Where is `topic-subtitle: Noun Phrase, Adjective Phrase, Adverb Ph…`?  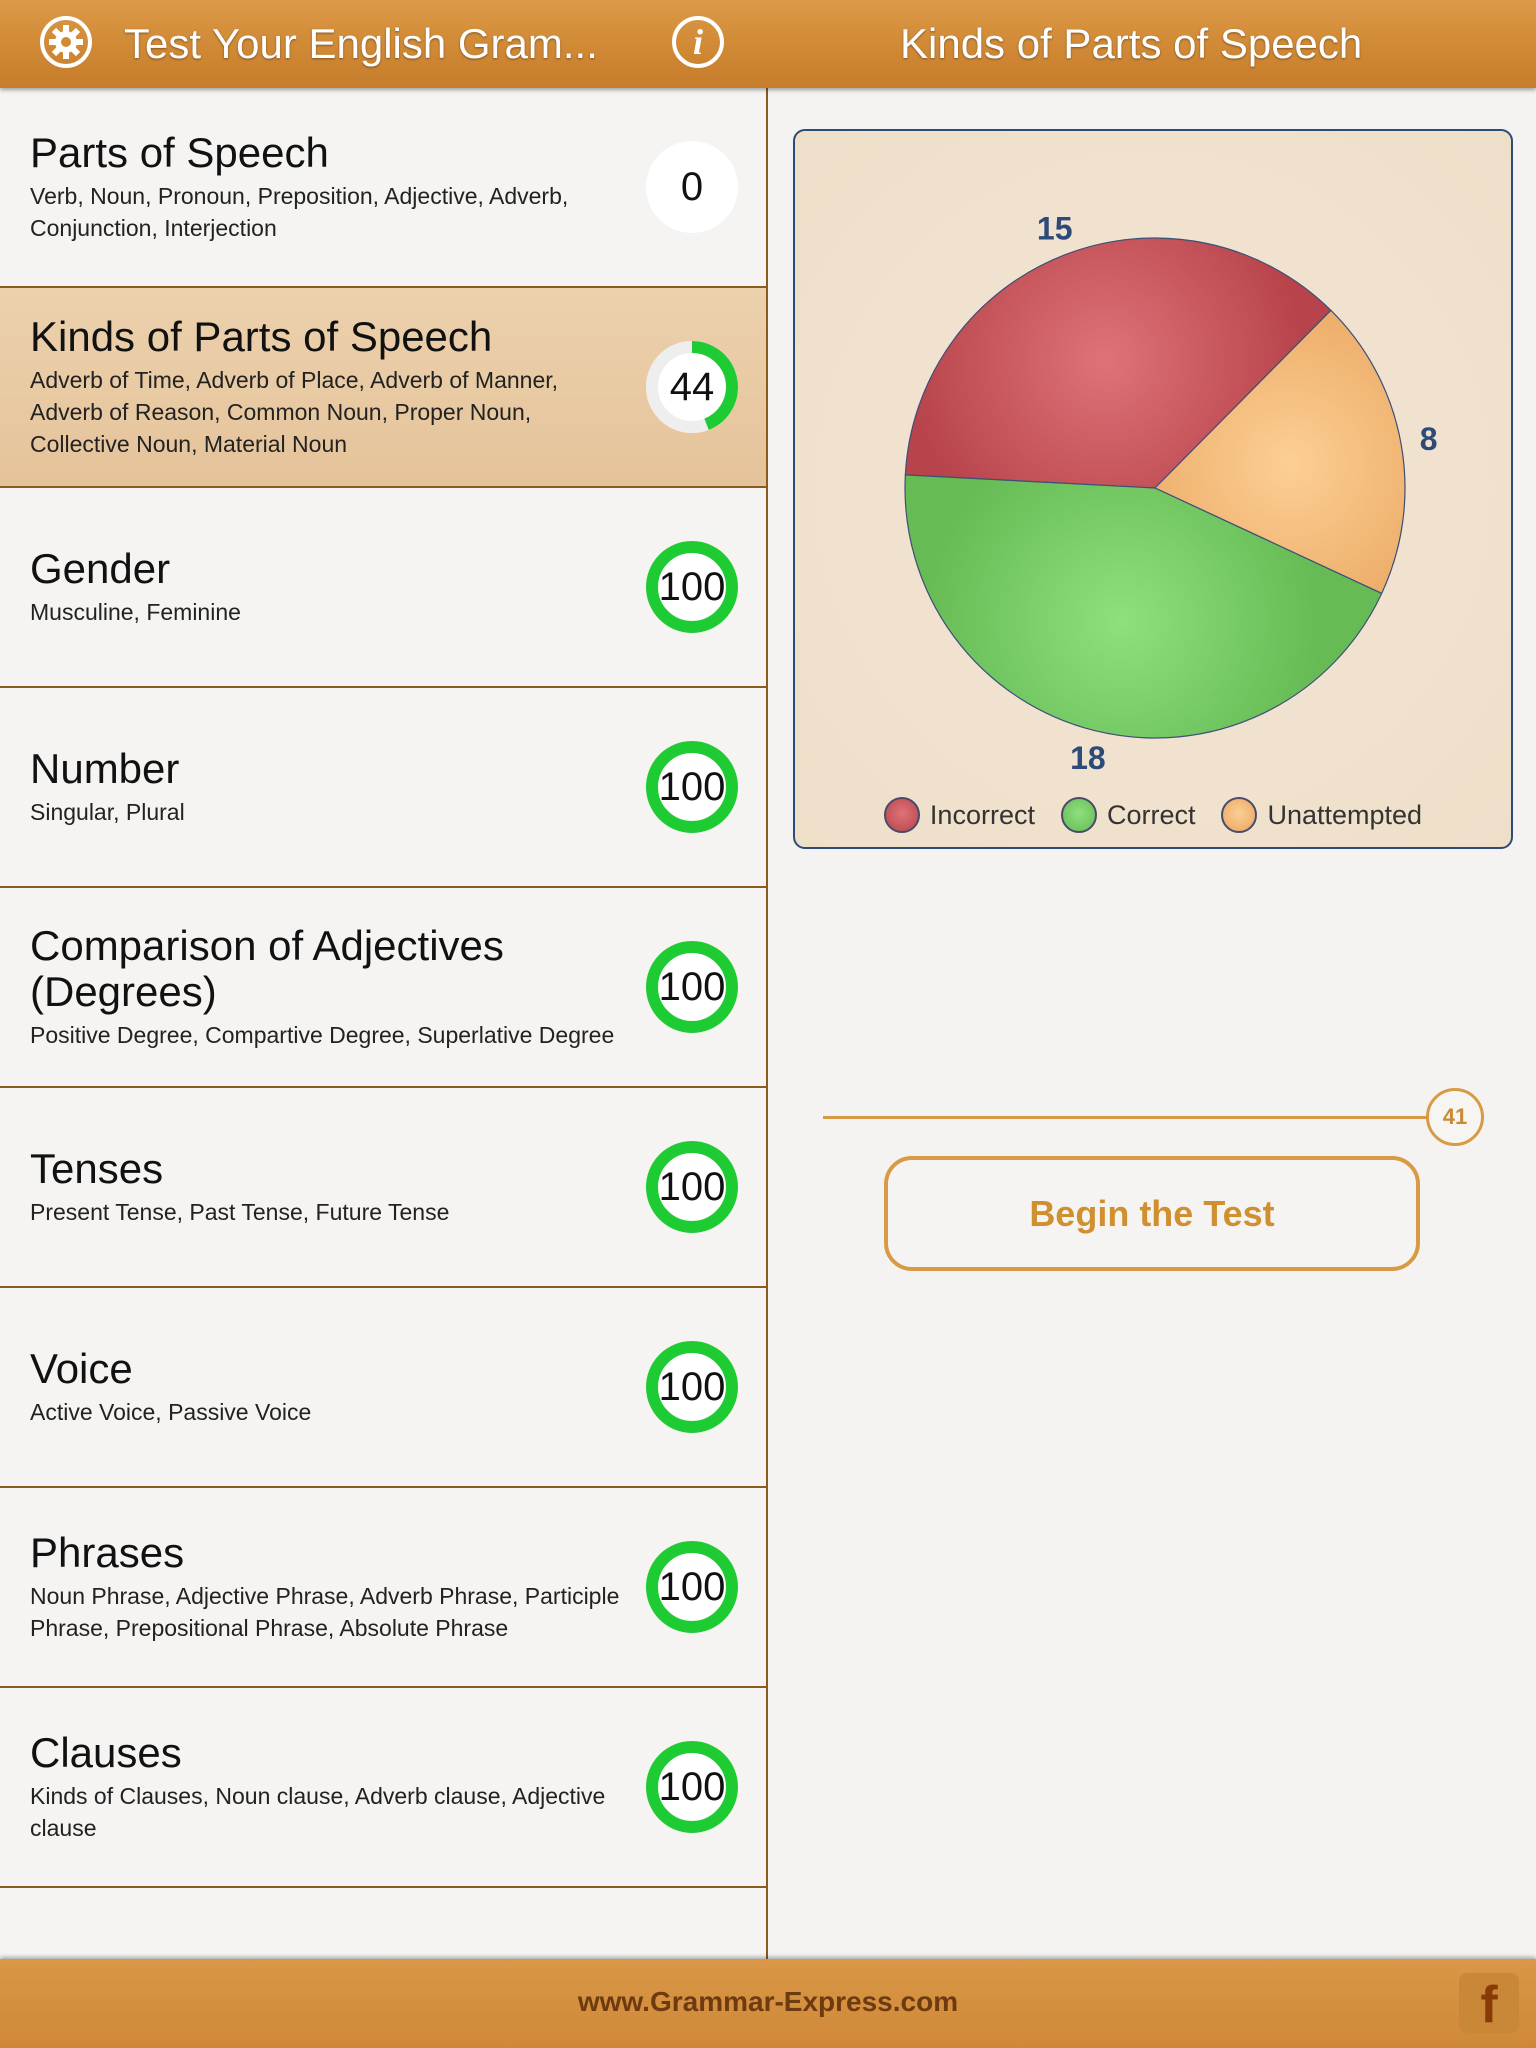 topic-subtitle: Noun Phrase, Adjective Phrase, Adverb Ph… is located at coordinates (325, 1612).